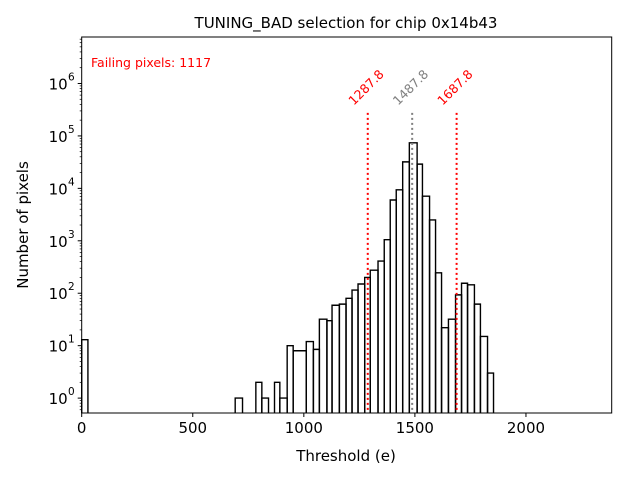  Describe the element at coordinates (71, 340) in the screenshot. I see `y-tick-exponent: 1` at that location.